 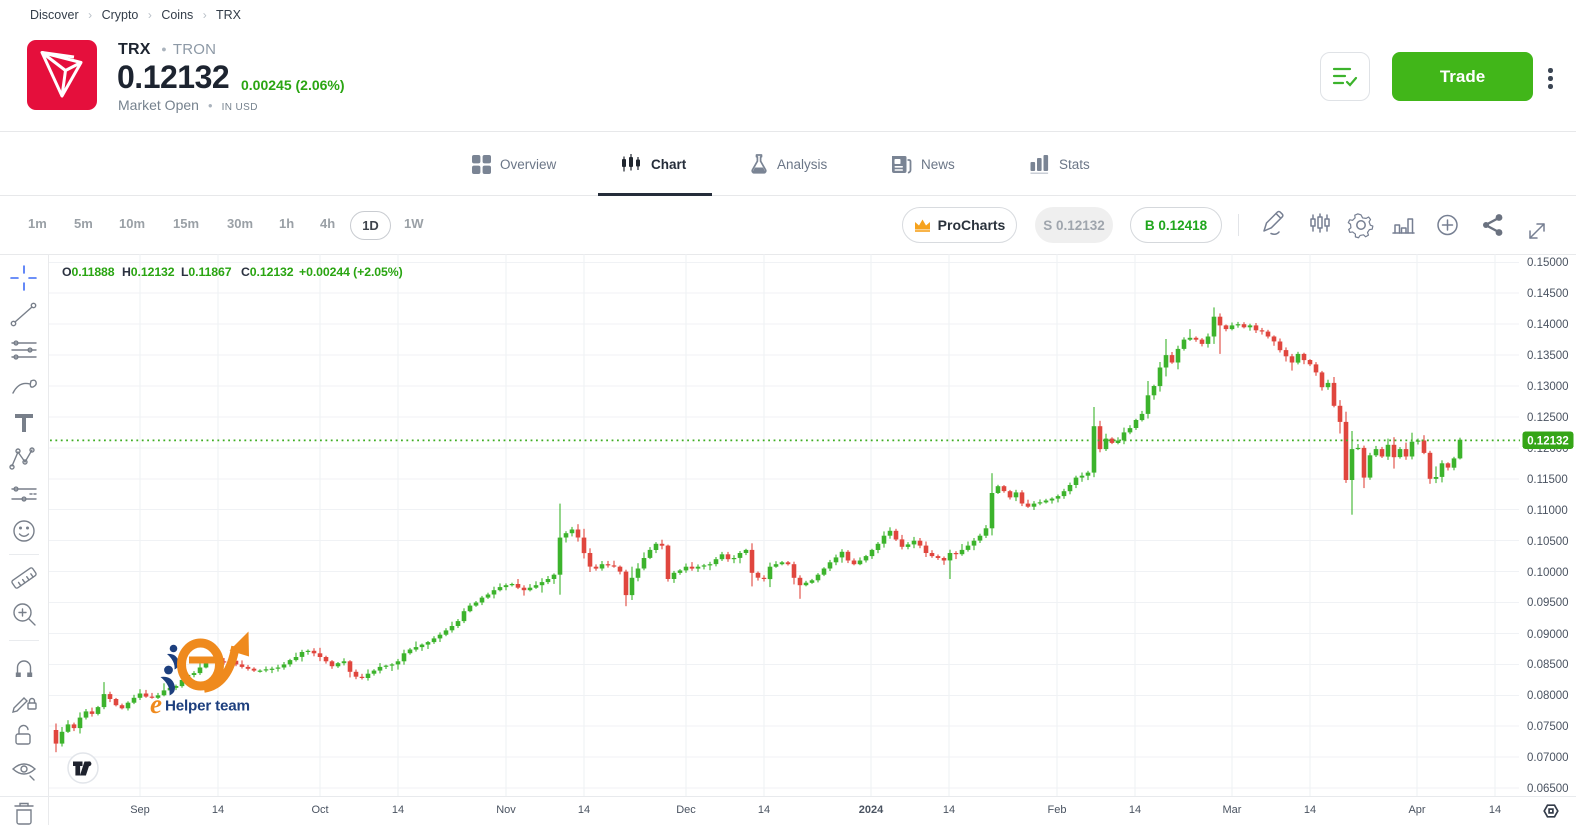 I want to click on svg-text: 0.15000, so click(x=1548, y=263).